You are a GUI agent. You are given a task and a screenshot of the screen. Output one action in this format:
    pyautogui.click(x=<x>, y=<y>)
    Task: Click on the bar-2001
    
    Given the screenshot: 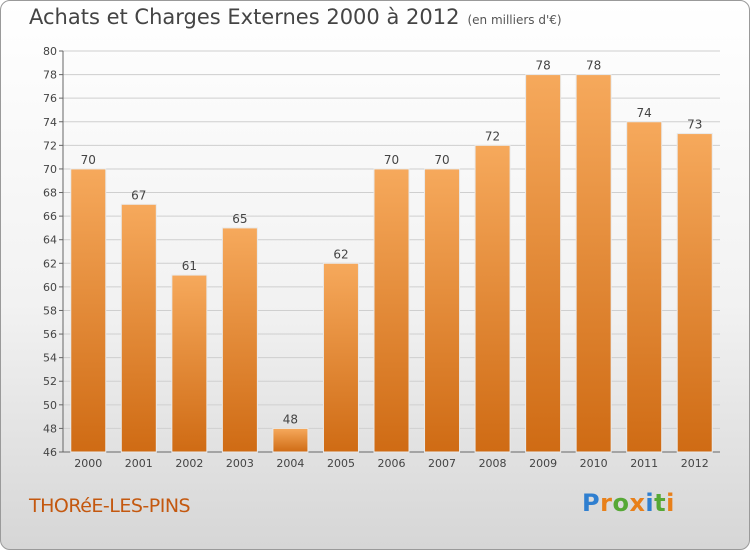 What is the action you would take?
    pyautogui.click(x=138, y=328)
    